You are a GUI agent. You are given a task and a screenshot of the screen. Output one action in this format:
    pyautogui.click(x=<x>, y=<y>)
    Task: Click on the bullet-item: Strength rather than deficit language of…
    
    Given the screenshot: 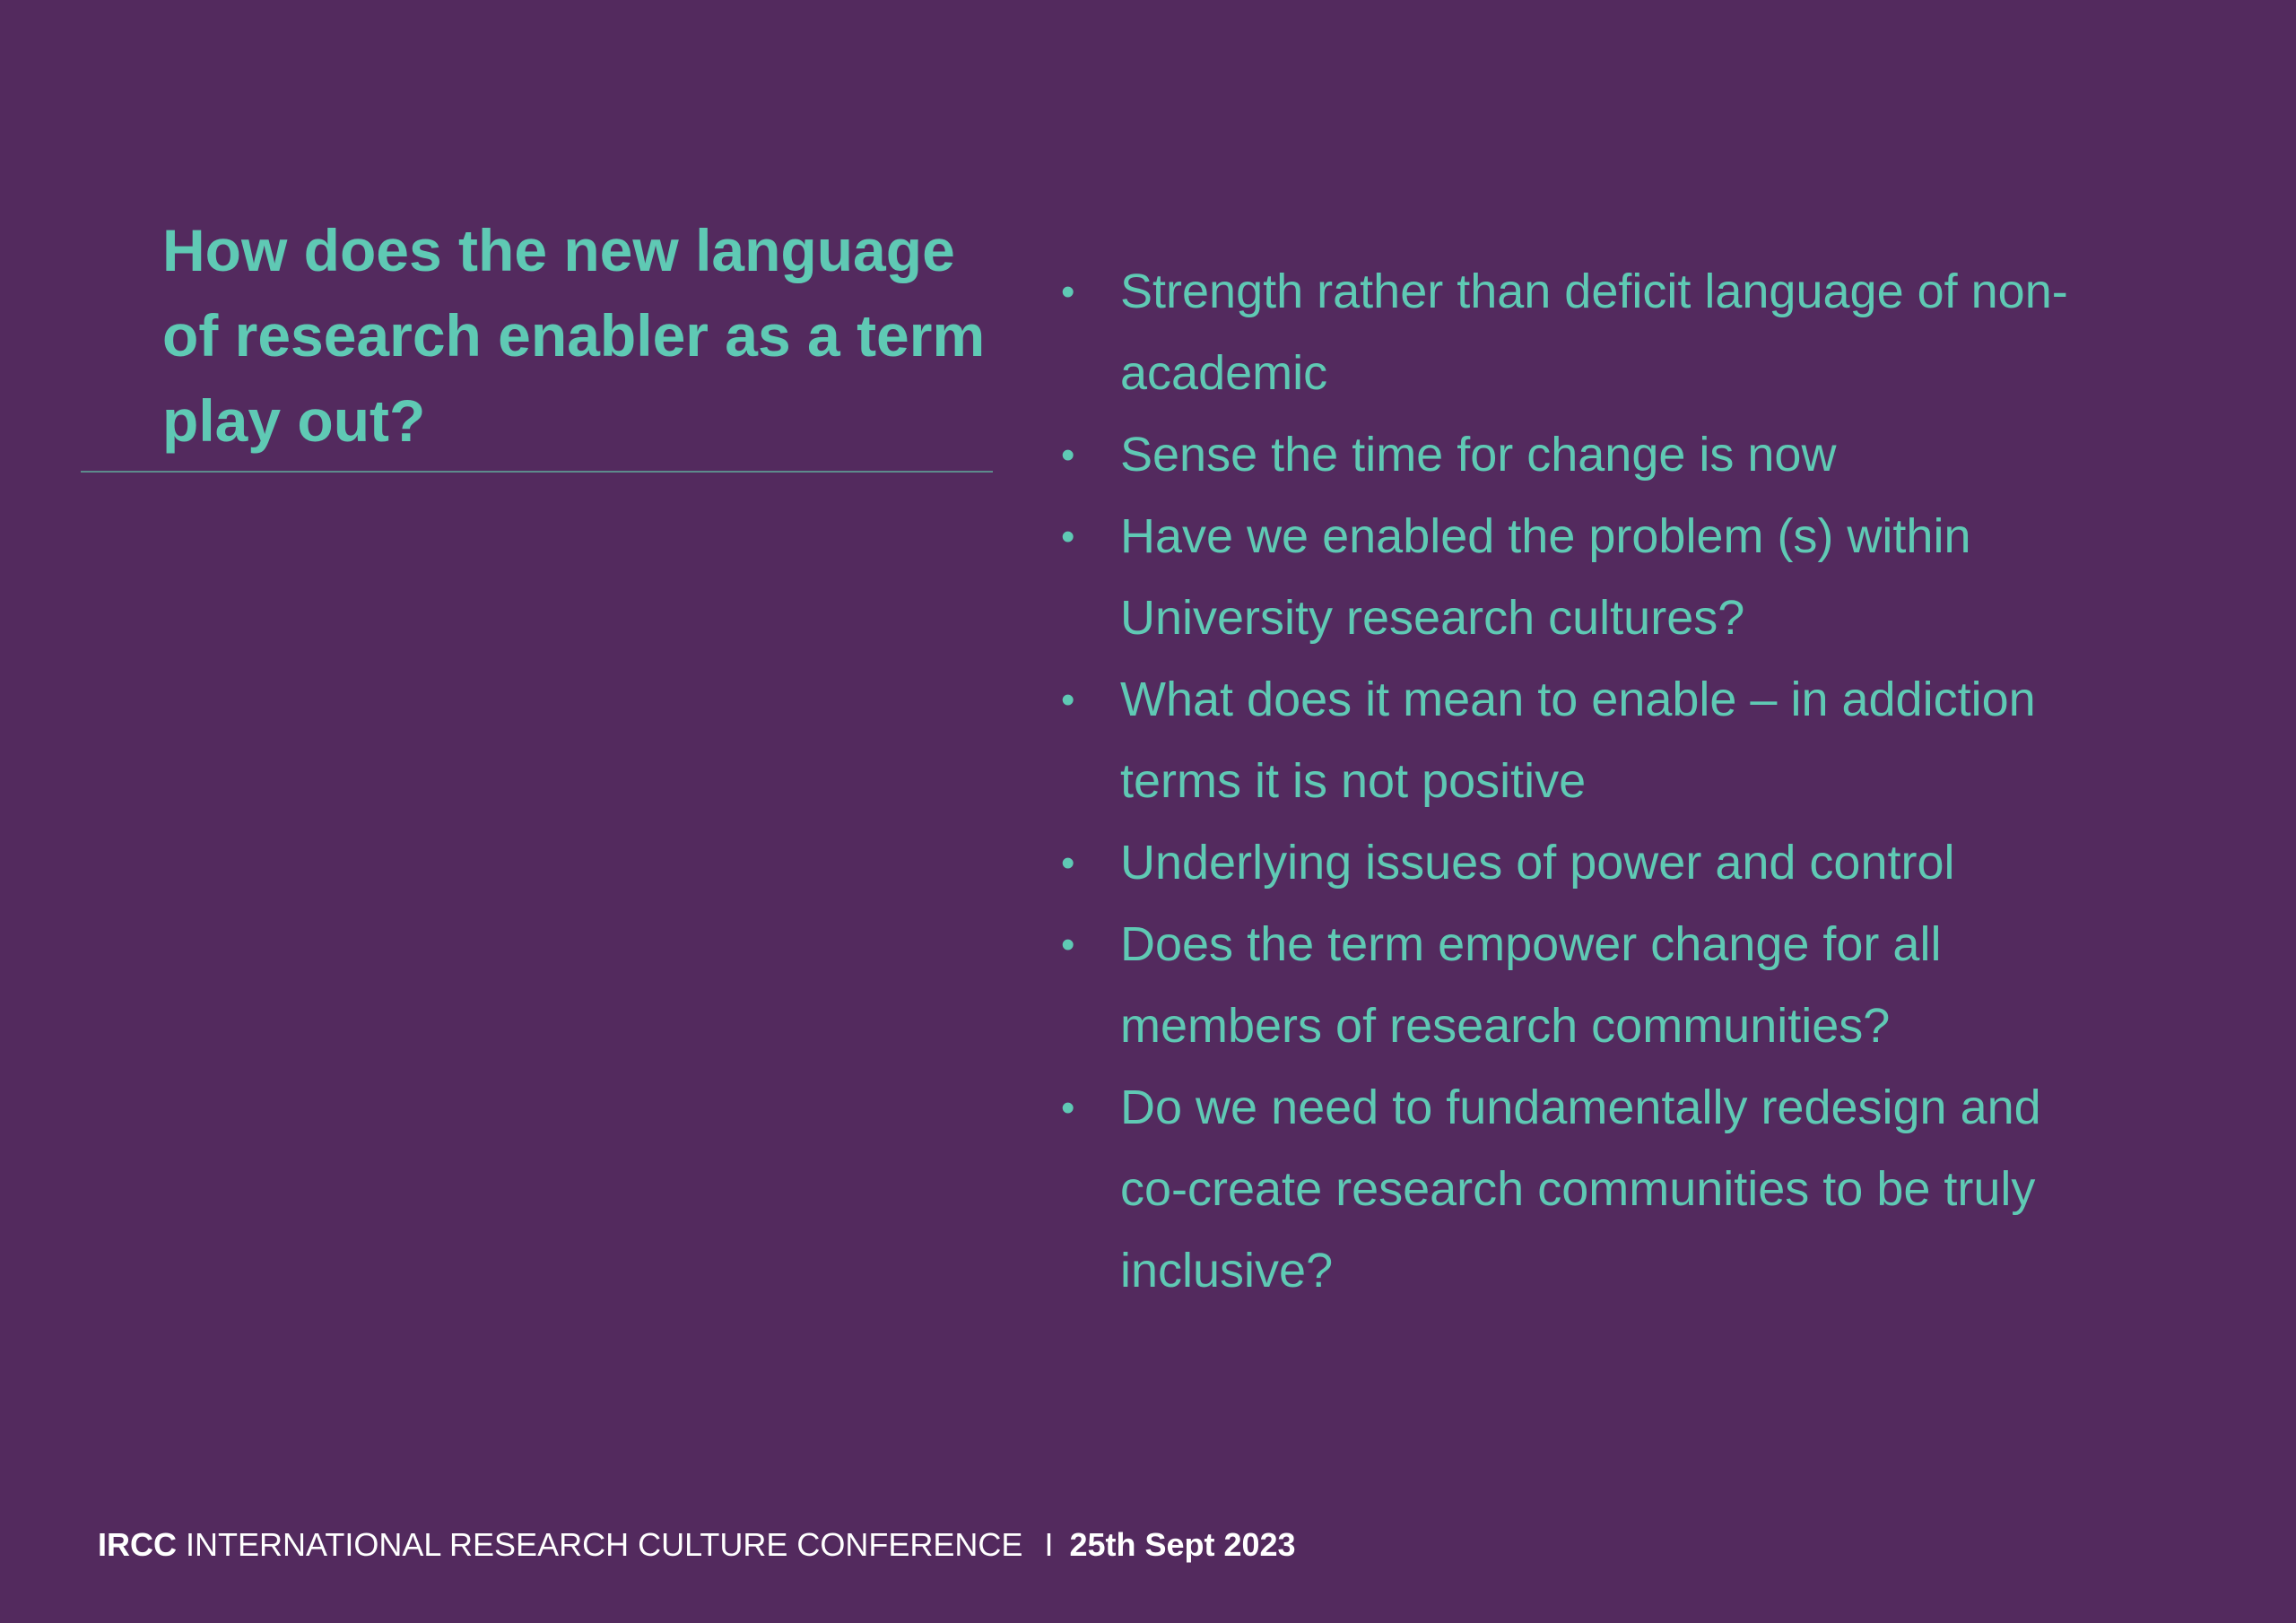 What is the action you would take?
    pyautogui.click(x=1588, y=332)
    